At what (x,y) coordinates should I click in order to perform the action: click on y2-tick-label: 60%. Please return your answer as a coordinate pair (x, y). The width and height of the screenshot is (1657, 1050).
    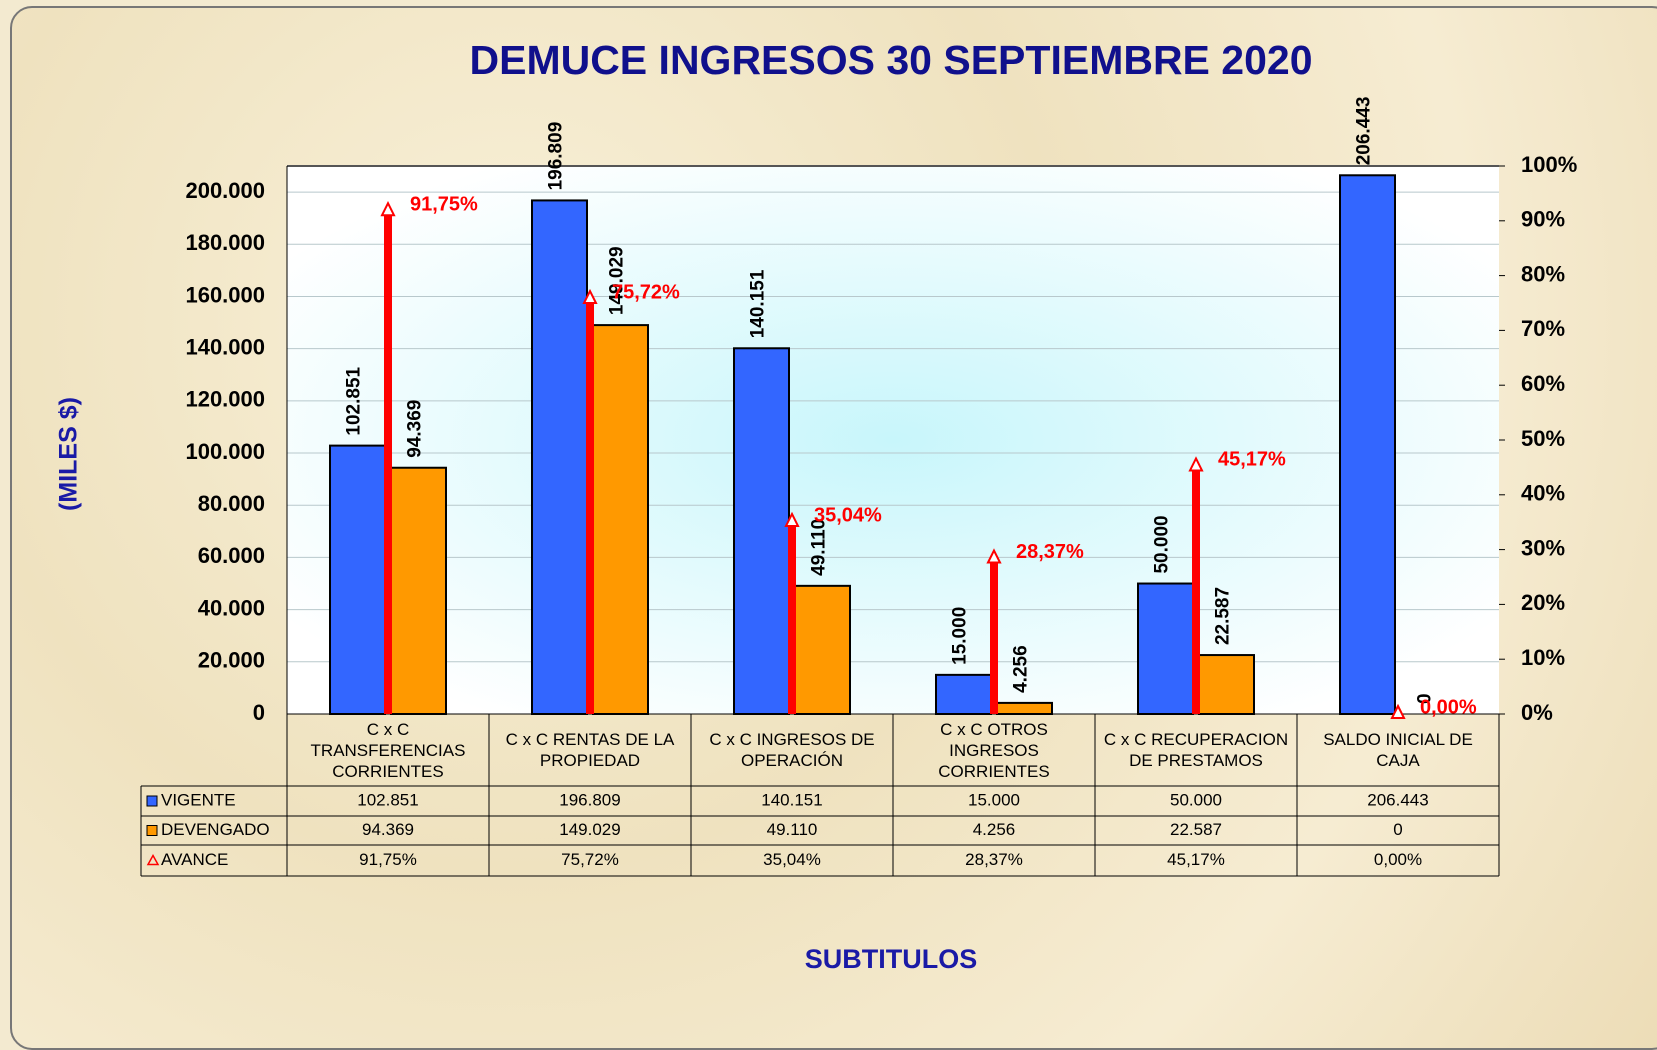
    Looking at the image, I should click on (1543, 383).